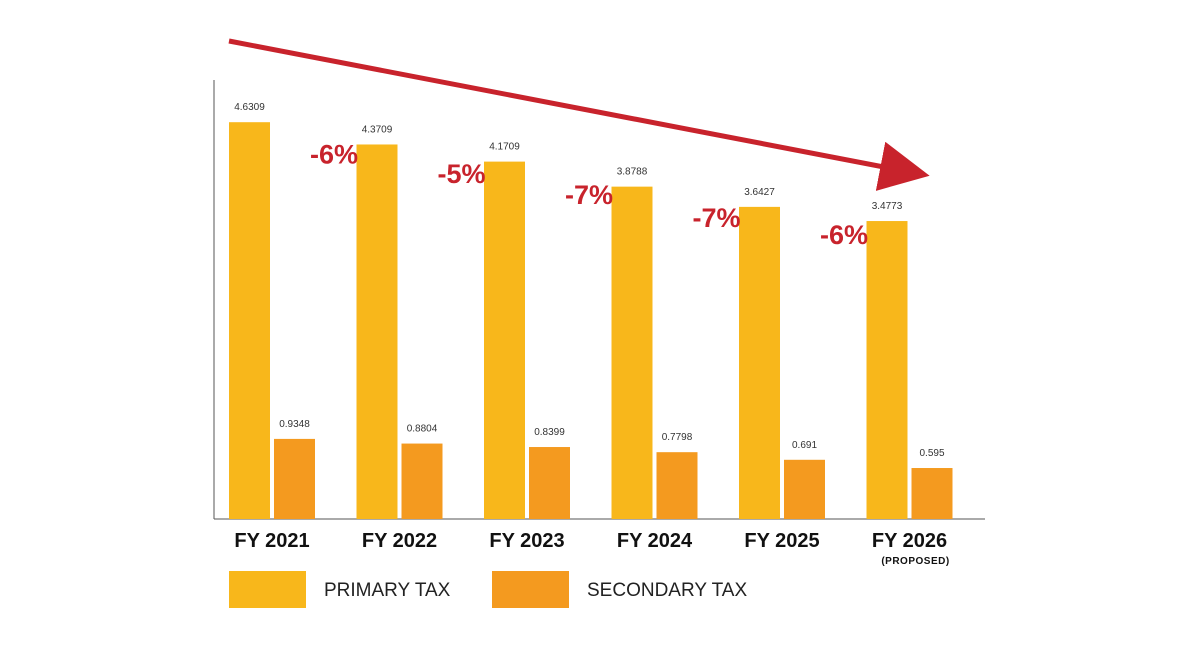 This screenshot has width=1200, height=650. What do you see at coordinates (655, 541) in the screenshot?
I see `x-tick-label-3: FY 2024` at bounding box center [655, 541].